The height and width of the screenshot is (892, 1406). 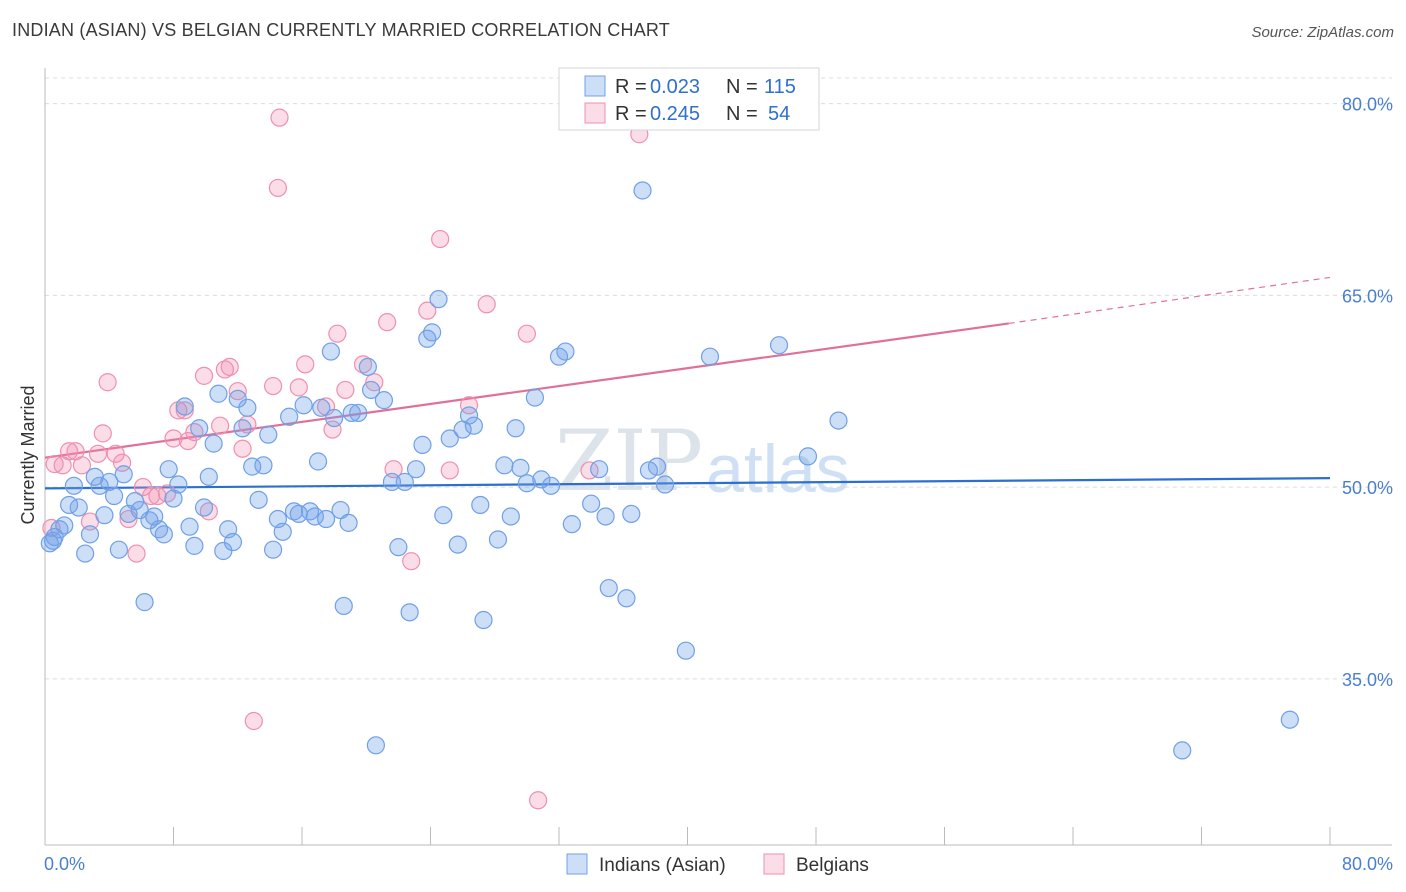 What do you see at coordinates (1367, 296) in the screenshot?
I see `y-tick-label-2: 65.0%` at bounding box center [1367, 296].